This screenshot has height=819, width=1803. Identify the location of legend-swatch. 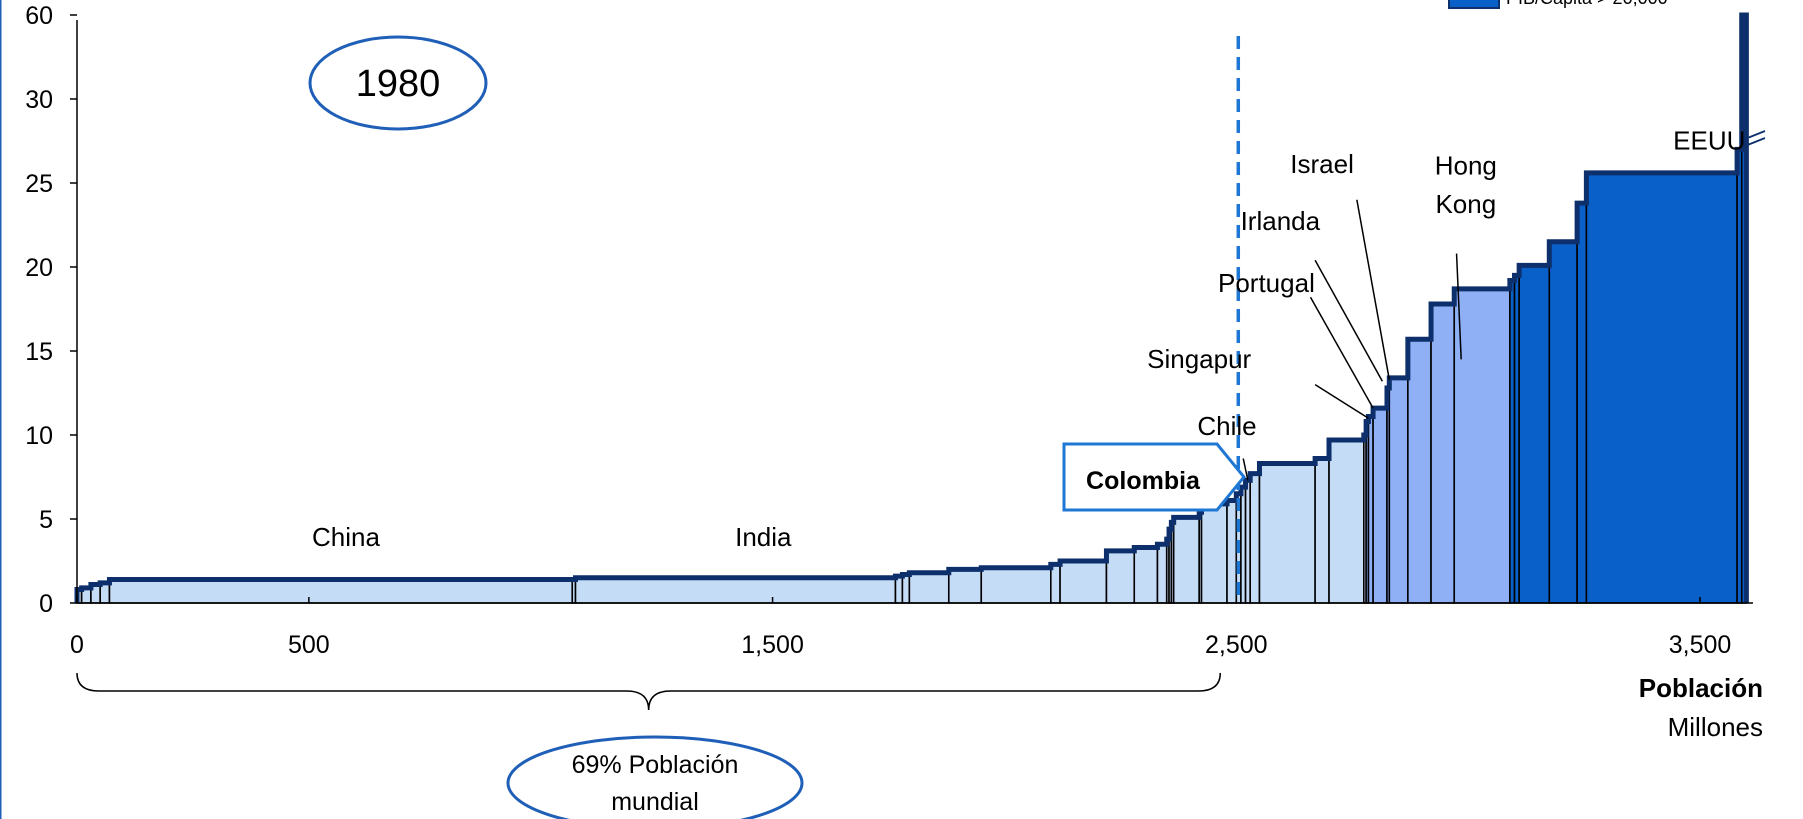
(1474, 4).